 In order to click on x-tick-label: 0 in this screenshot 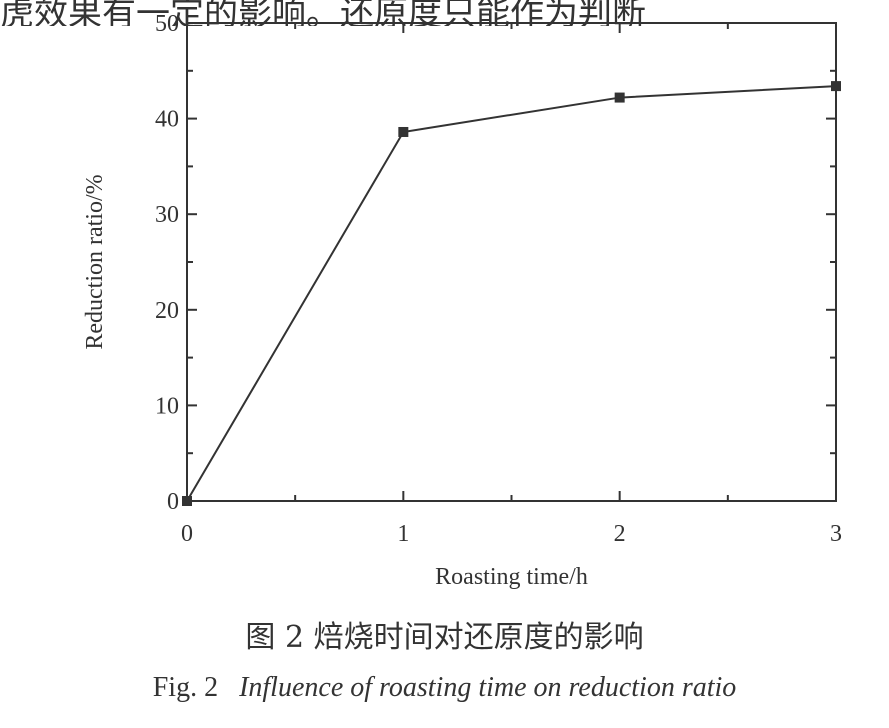, I will do `click(187, 534)`.